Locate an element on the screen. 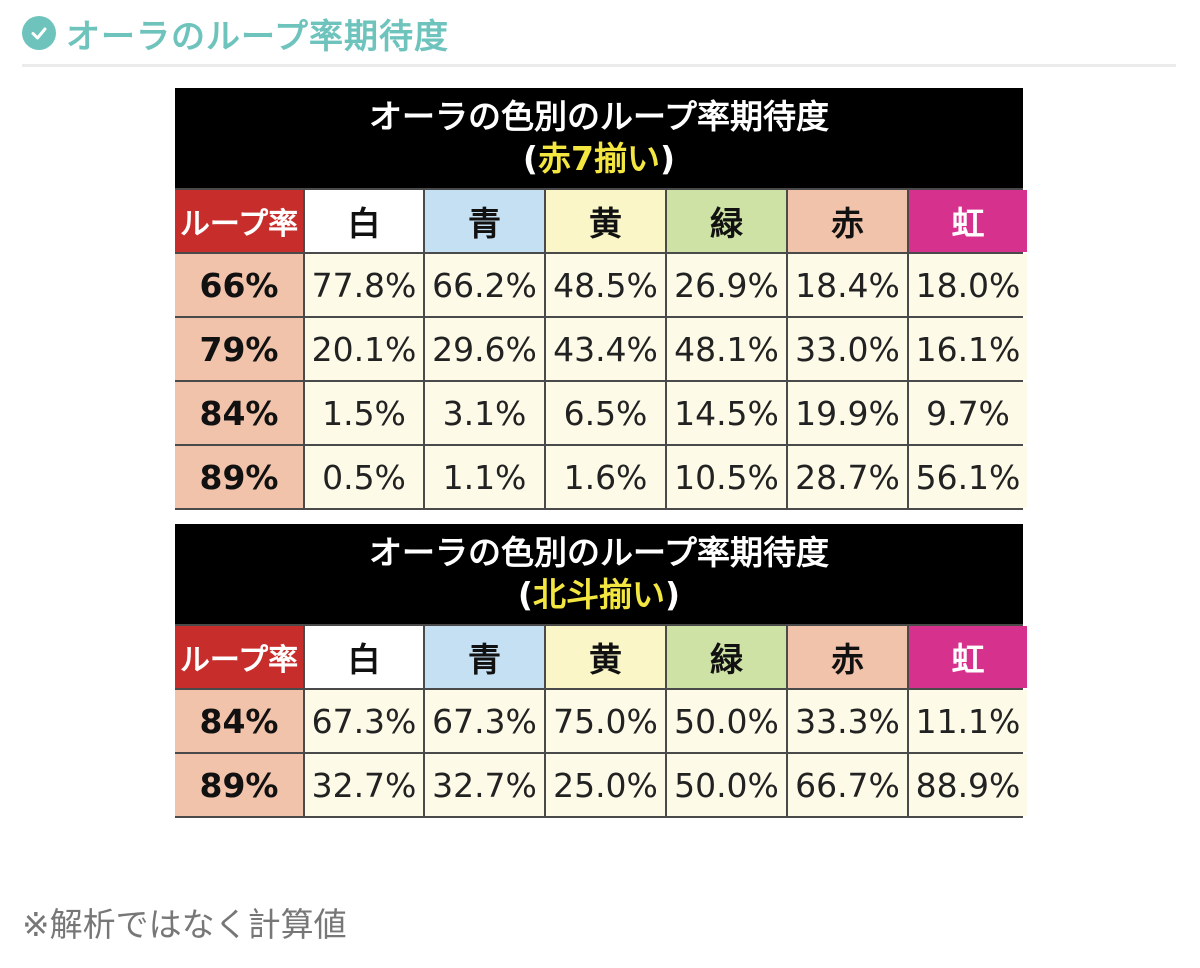 This screenshot has width=1200, height=968. table-cell: 48.5% is located at coordinates (605, 285).